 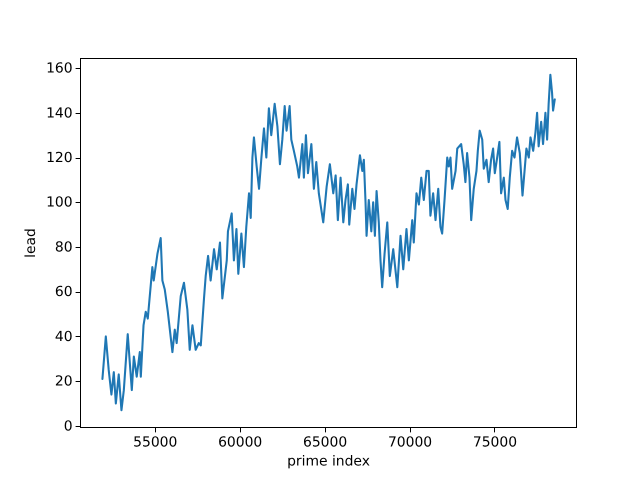 What do you see at coordinates (59, 68) in the screenshot?
I see `y-tick-label: 160` at bounding box center [59, 68].